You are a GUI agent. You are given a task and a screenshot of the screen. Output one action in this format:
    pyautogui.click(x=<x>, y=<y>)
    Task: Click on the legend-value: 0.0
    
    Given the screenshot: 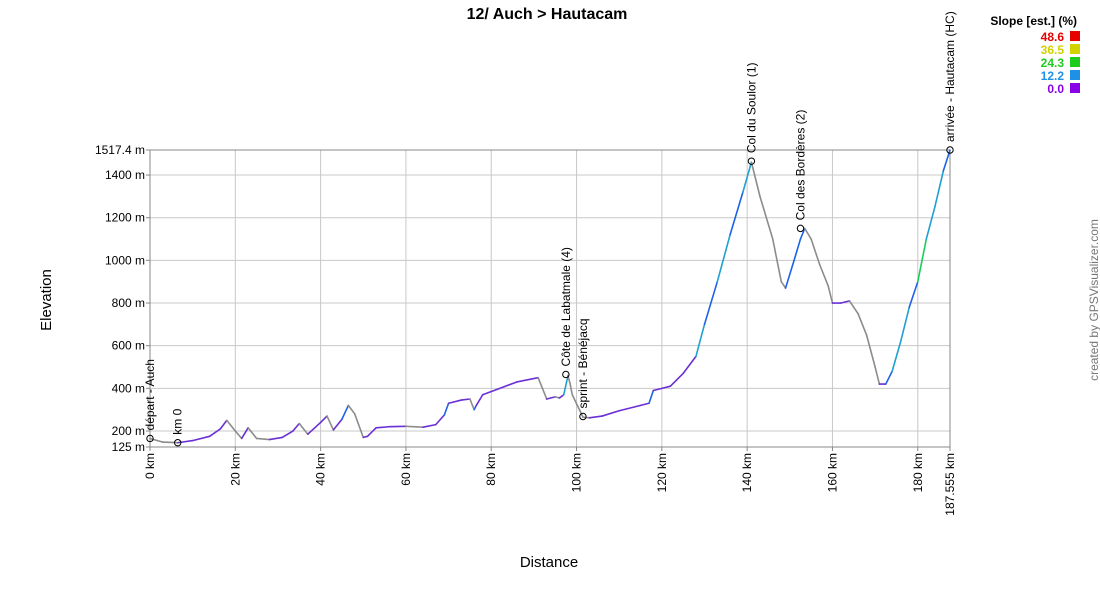 What is the action you would take?
    pyautogui.click(x=1055, y=89)
    